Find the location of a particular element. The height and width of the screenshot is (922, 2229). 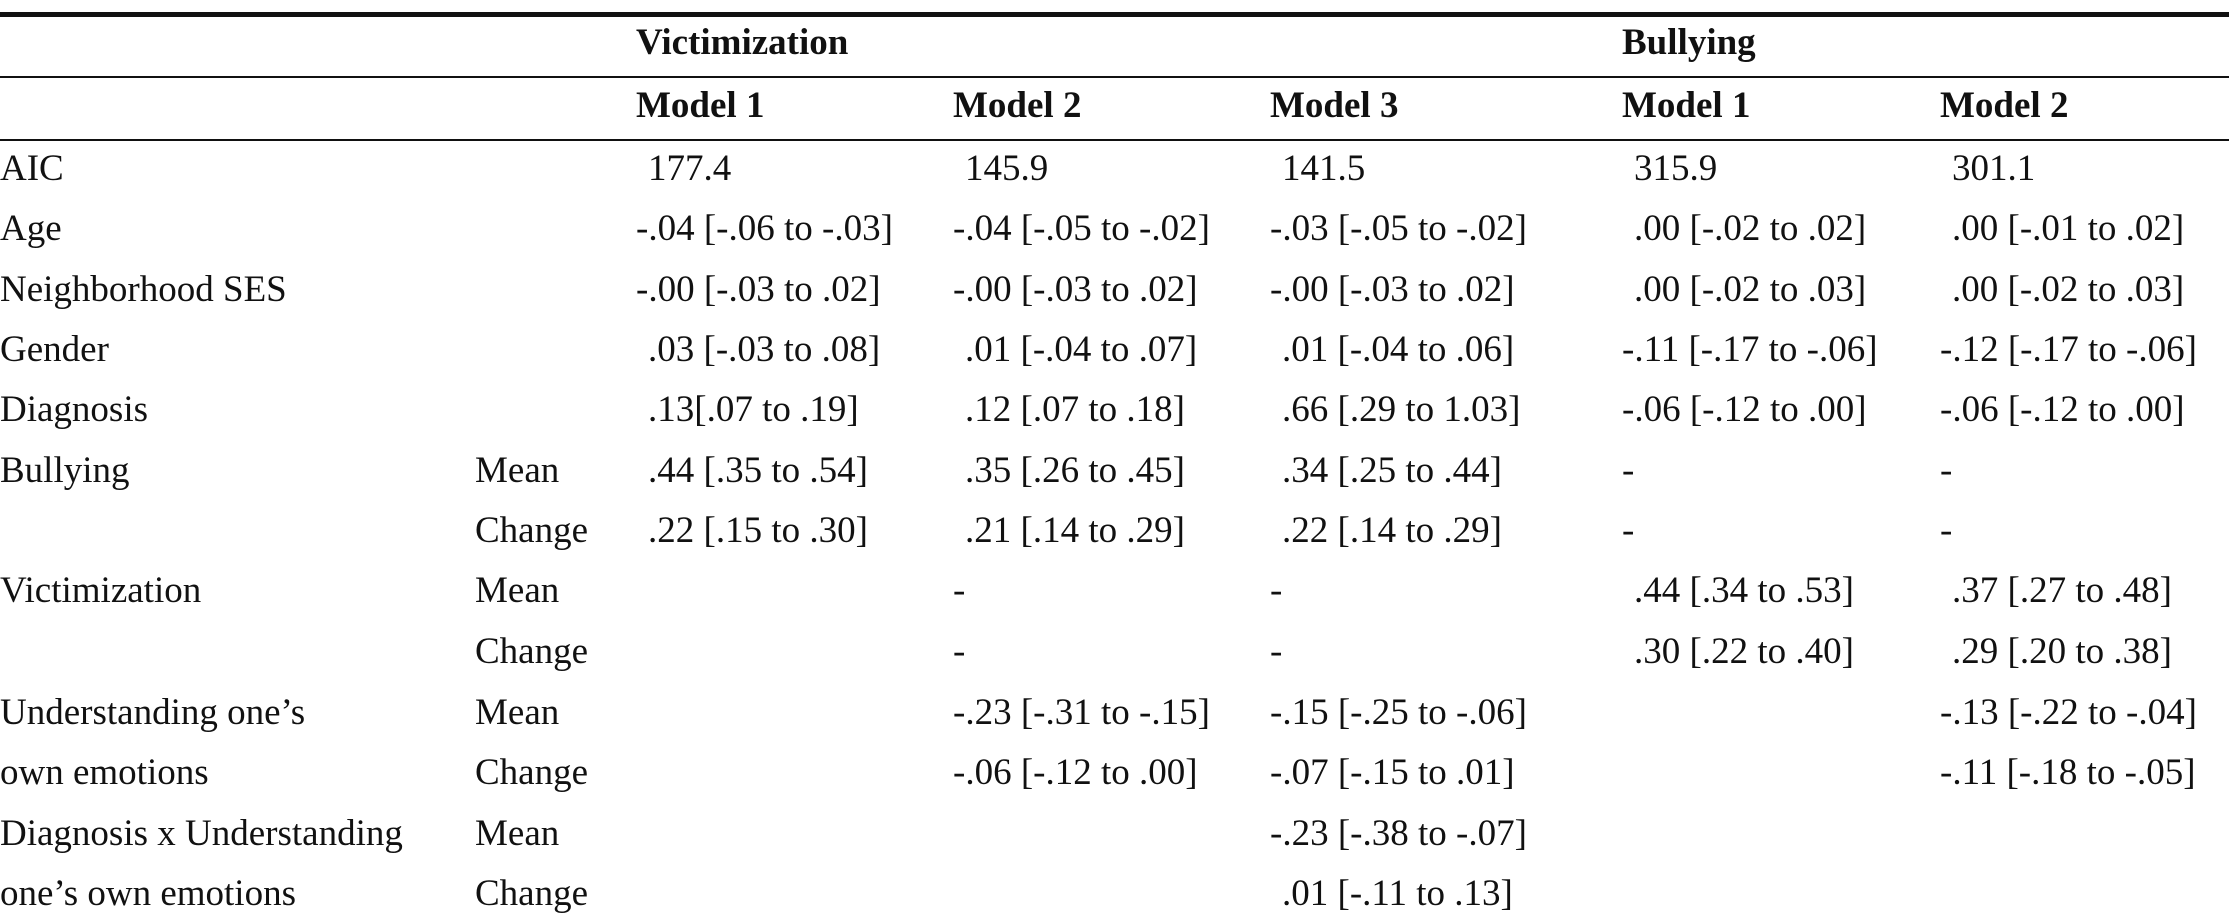

table-cell: .01 [-.04 to .06] is located at coordinates (1398, 349).